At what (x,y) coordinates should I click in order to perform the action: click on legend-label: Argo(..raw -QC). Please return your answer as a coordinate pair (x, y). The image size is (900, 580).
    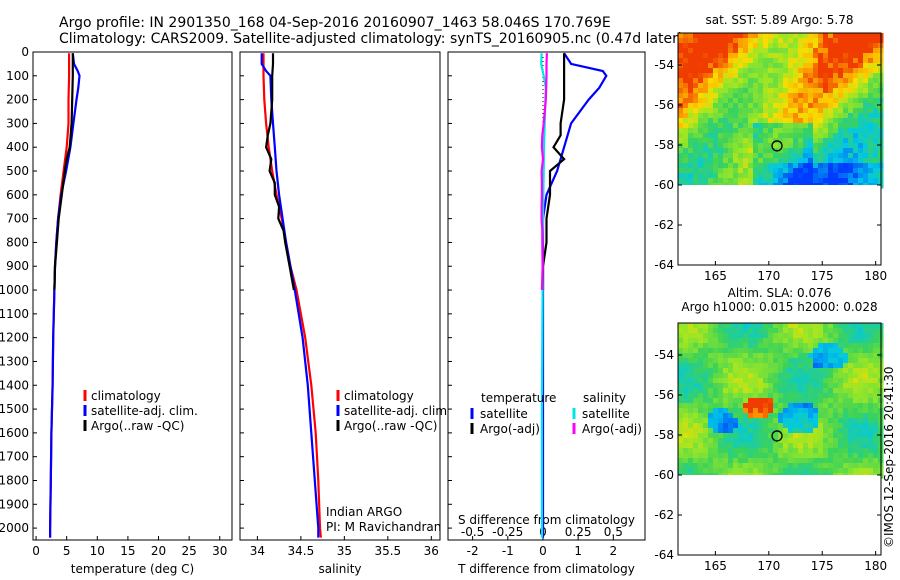
    Looking at the image, I should click on (390, 426).